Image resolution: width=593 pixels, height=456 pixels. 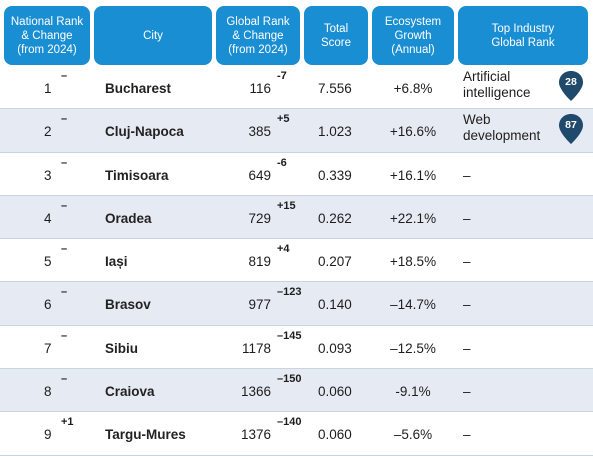 I want to click on global-rank: 116, so click(x=260, y=88).